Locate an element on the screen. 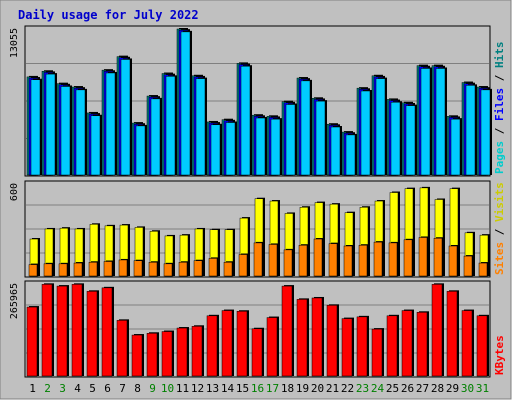 The width and height of the screenshot is (512, 400). x-tick-label-day-27: 27 is located at coordinates (422, 388).